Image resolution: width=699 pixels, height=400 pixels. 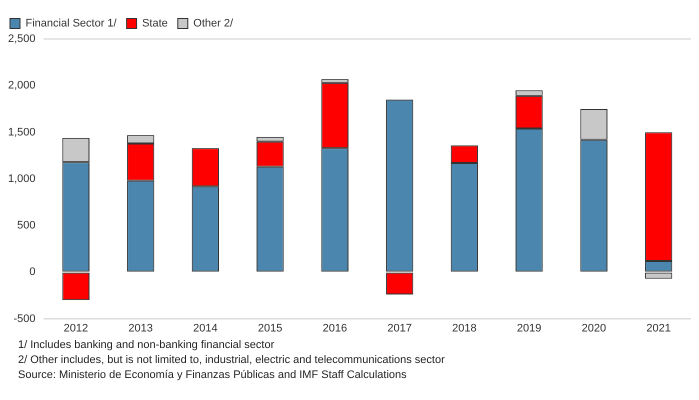 What do you see at coordinates (464, 328) in the screenshot?
I see `x-tick-label: 2018` at bounding box center [464, 328].